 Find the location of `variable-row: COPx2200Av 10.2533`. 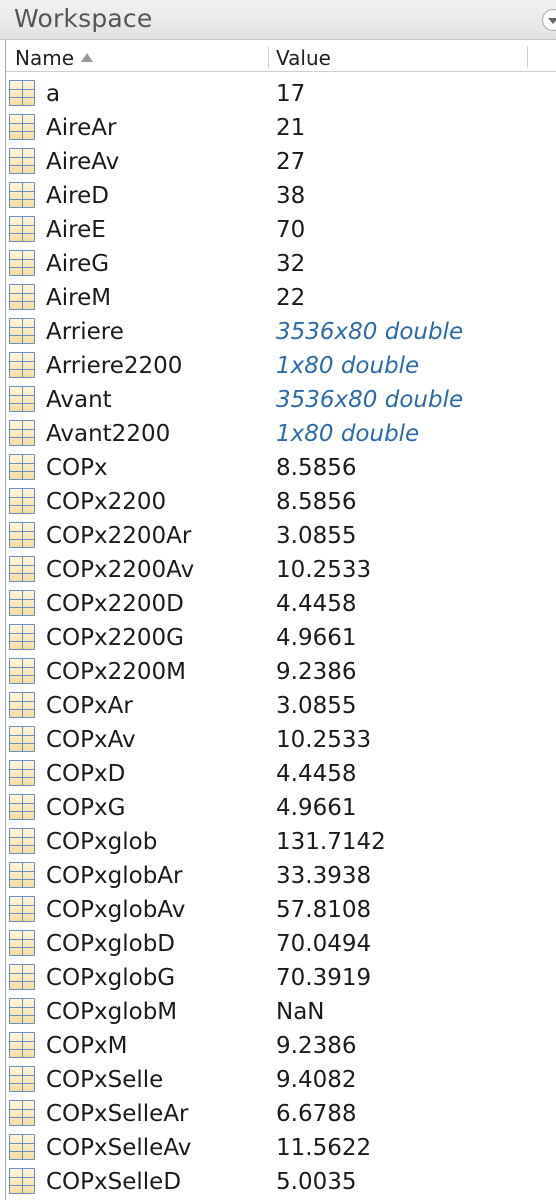

variable-row: COPx2200Av 10.2533 is located at coordinates (281, 568).